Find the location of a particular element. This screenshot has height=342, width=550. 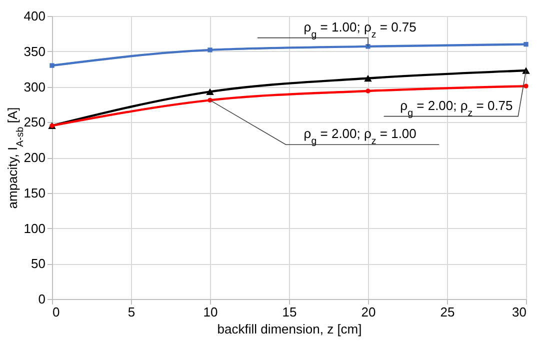

y-tick-label: 400 is located at coordinates (35, 16).